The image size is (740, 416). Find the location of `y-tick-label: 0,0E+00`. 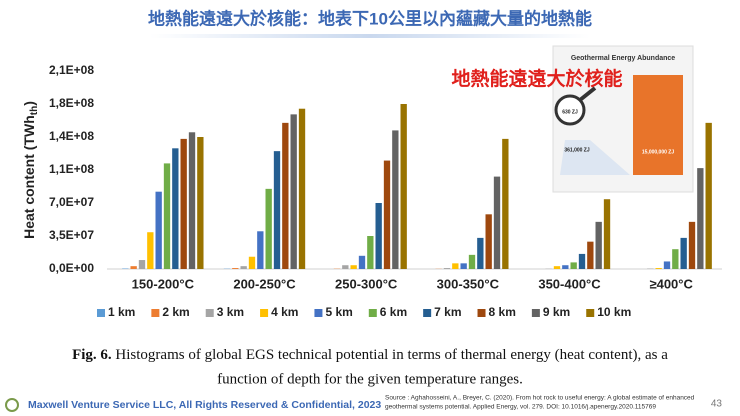

y-tick-label: 0,0E+00 is located at coordinates (71, 268).